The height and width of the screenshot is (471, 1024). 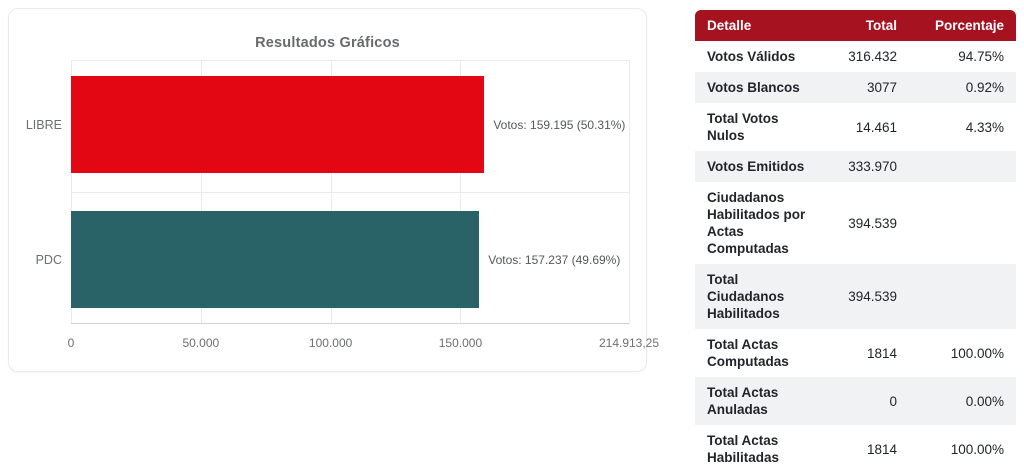 I want to click on chart-title: Resultados Gráficos, so click(x=327, y=43).